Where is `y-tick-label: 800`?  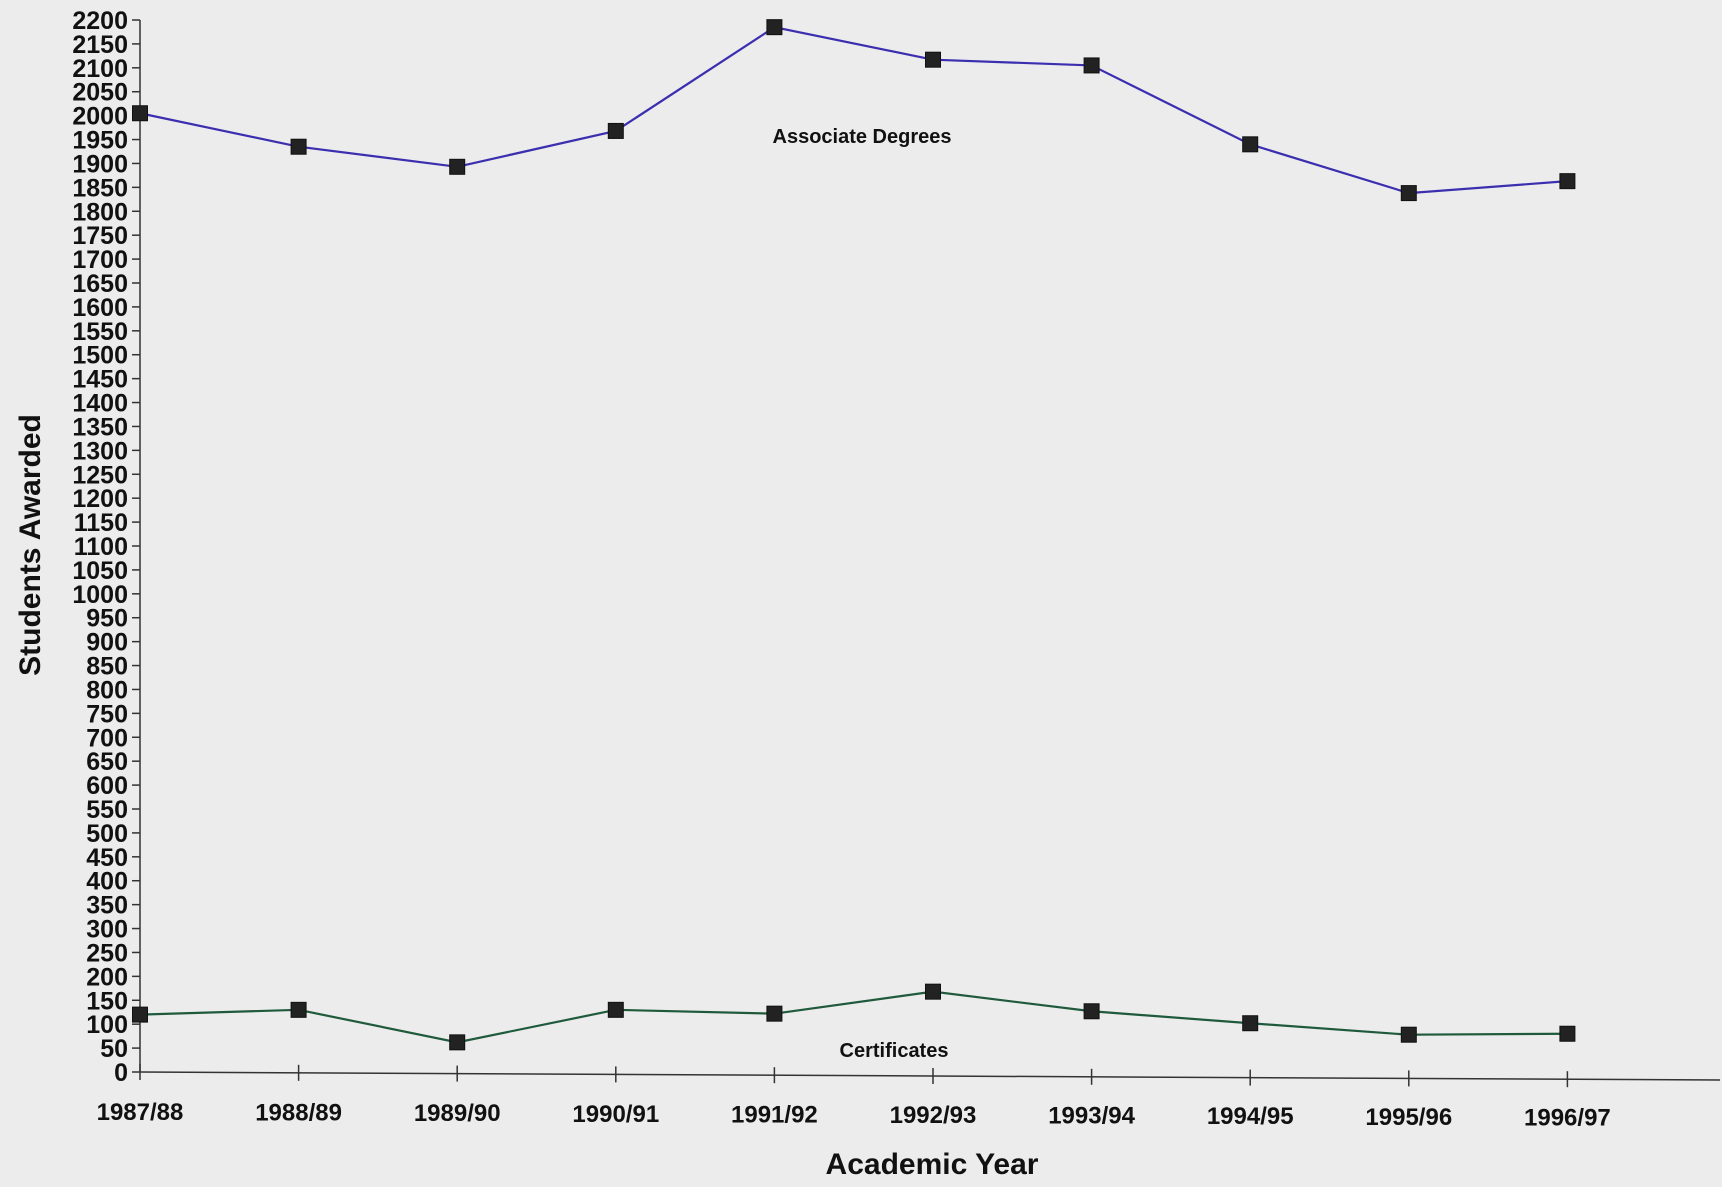 y-tick-label: 800 is located at coordinates (107, 690).